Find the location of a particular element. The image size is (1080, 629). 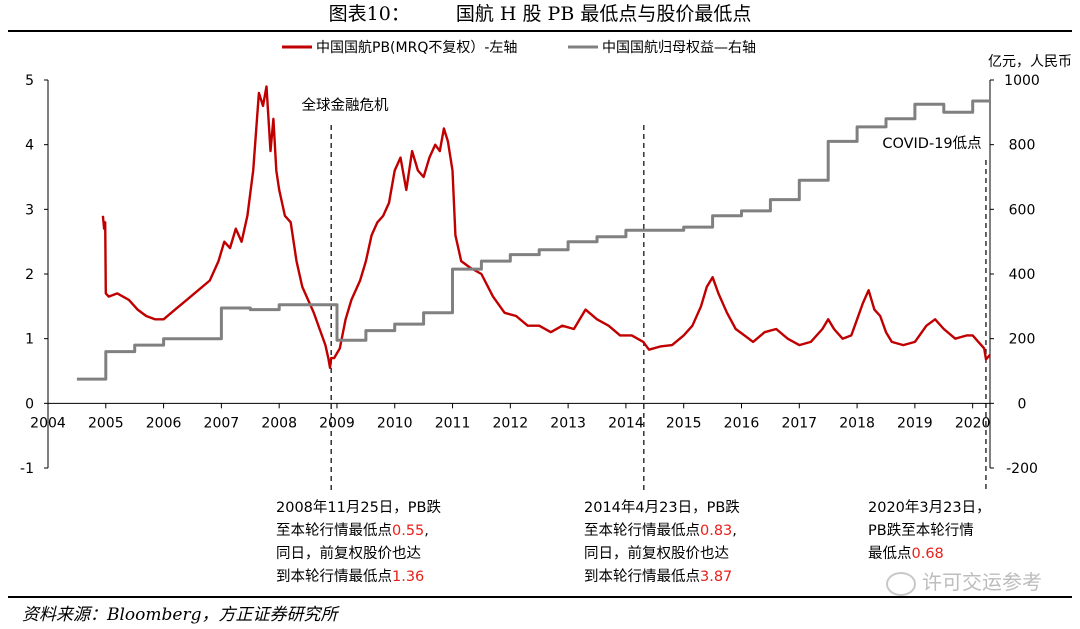

pb-value: 0.68 is located at coordinates (927, 554).